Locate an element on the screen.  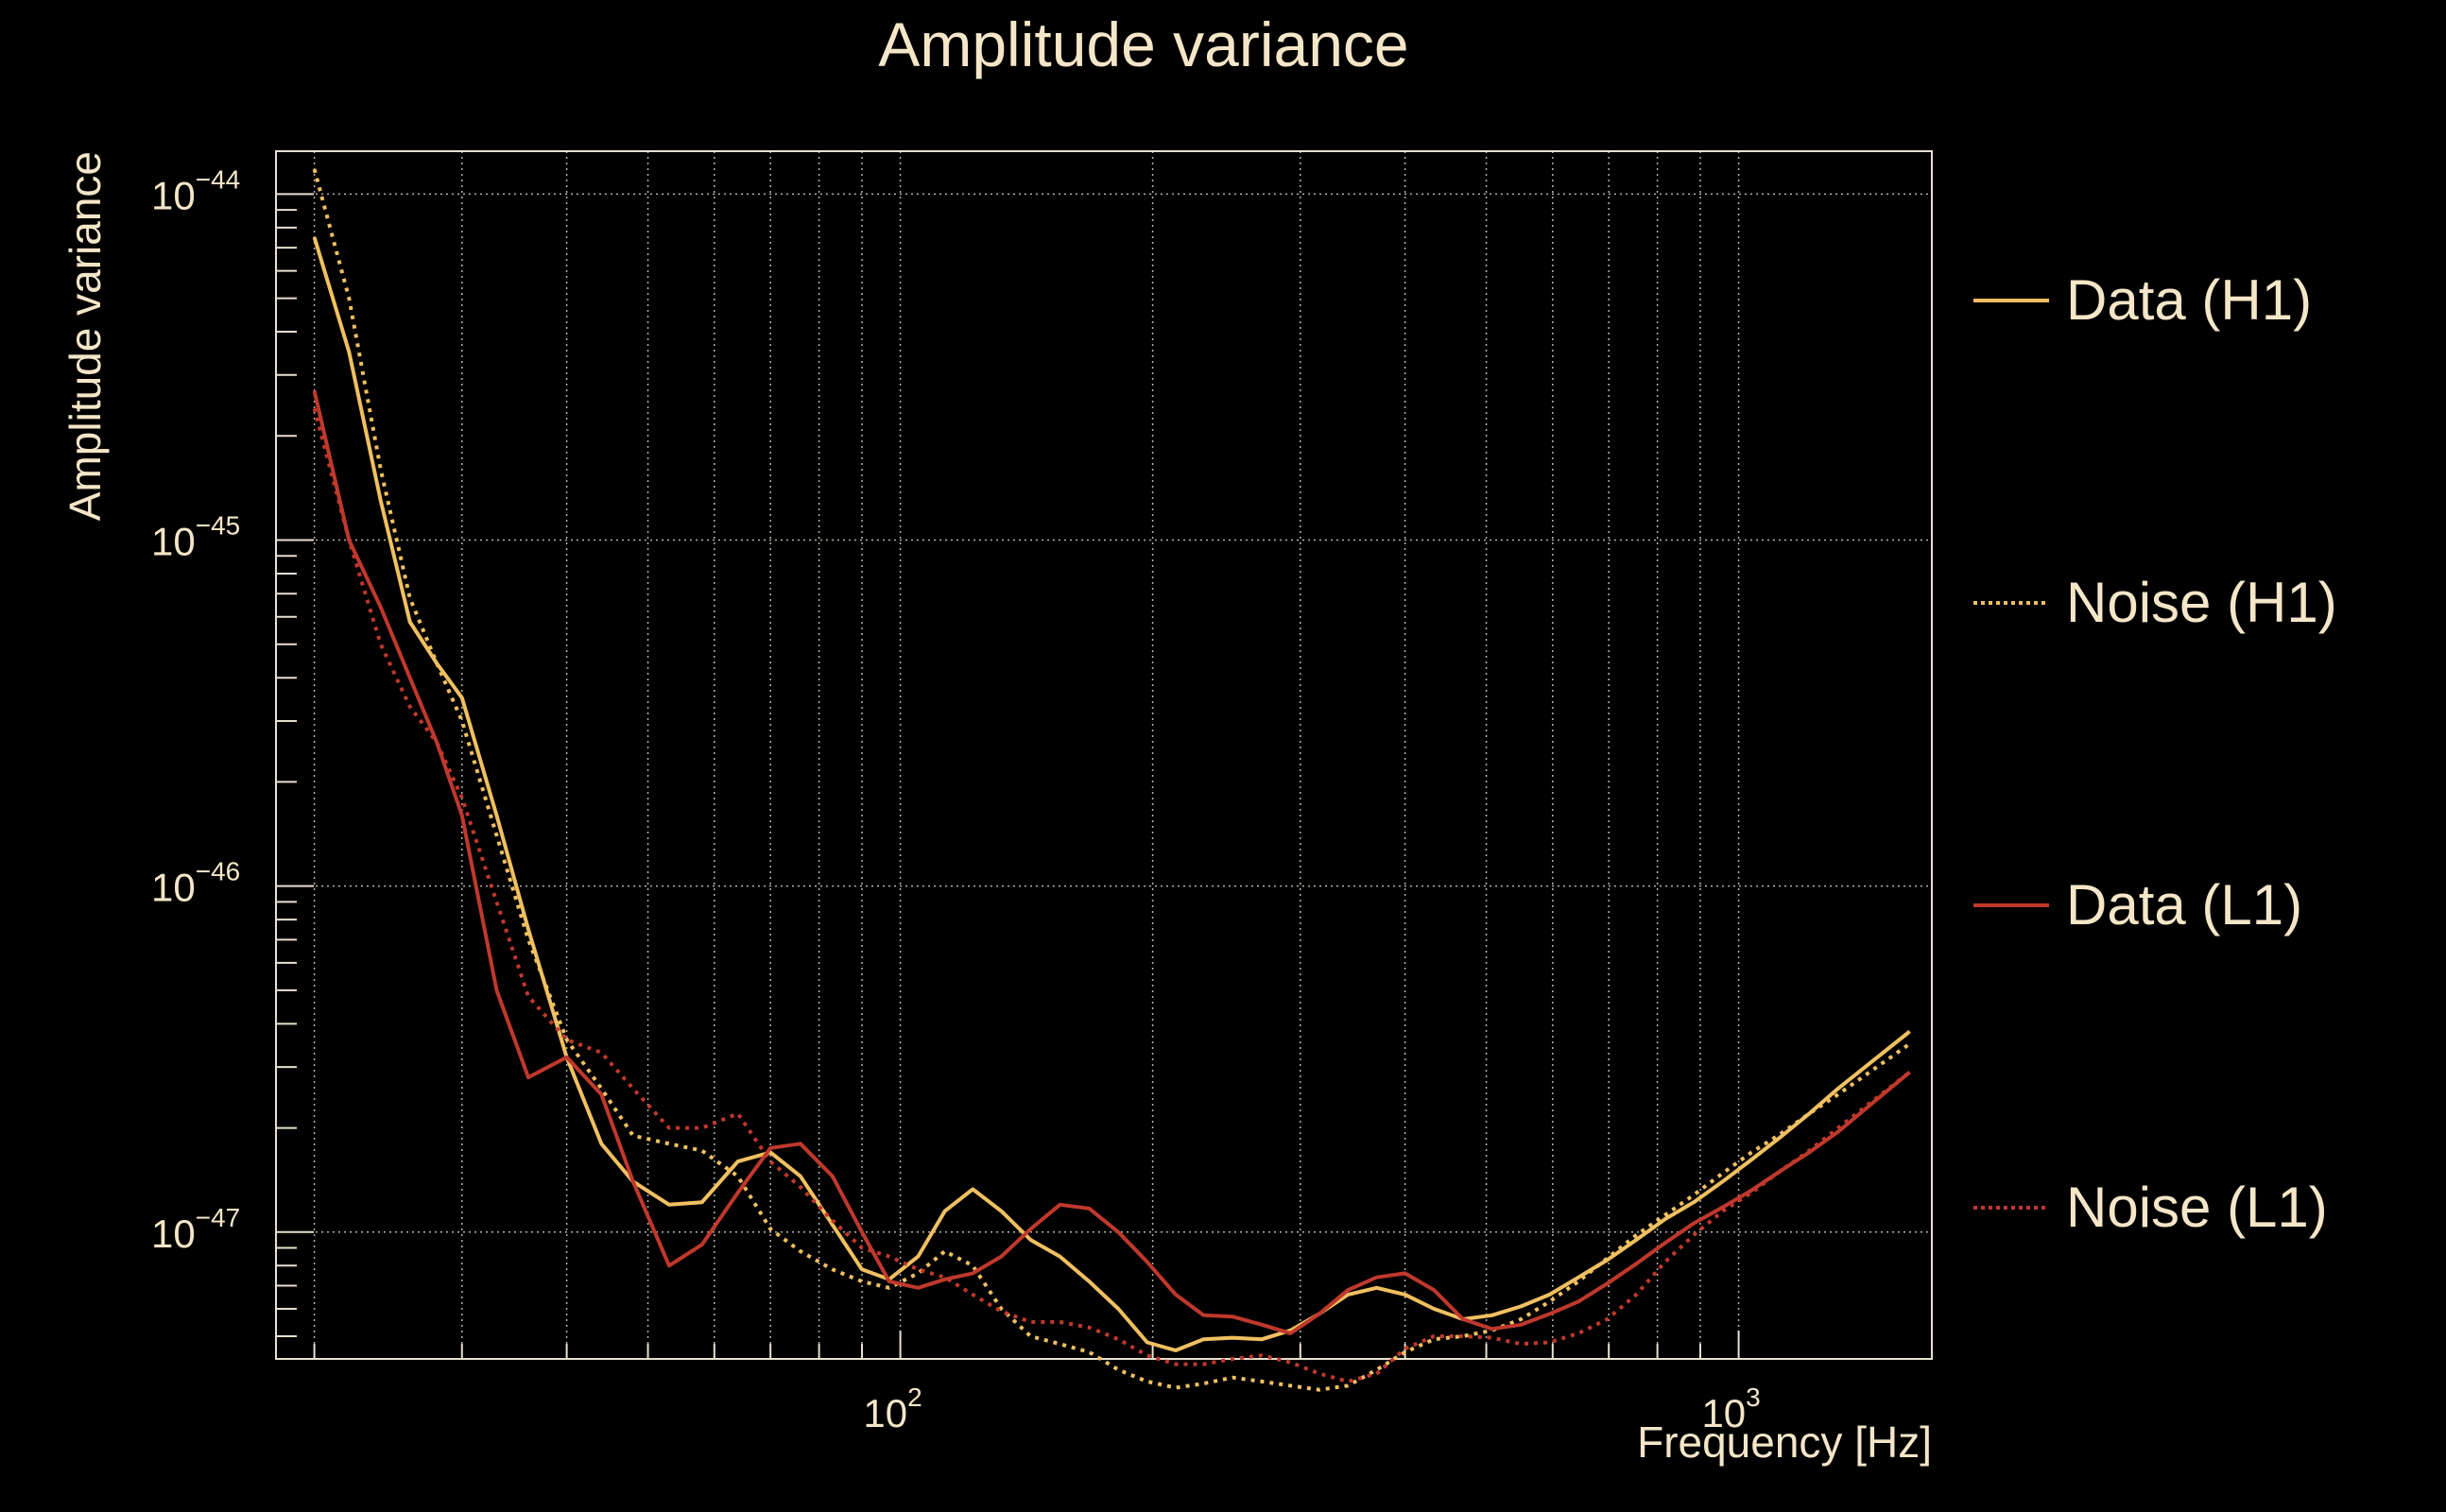
y-axis-label: Amplitude variance is located at coordinates (85, 336).